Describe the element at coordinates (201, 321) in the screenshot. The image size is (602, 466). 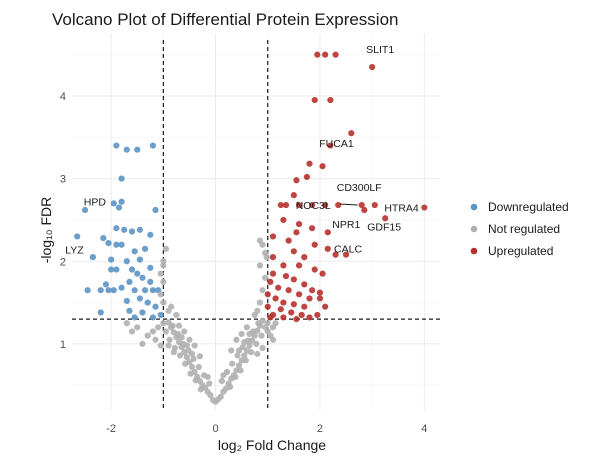
I see `series-not-regulated` at that location.